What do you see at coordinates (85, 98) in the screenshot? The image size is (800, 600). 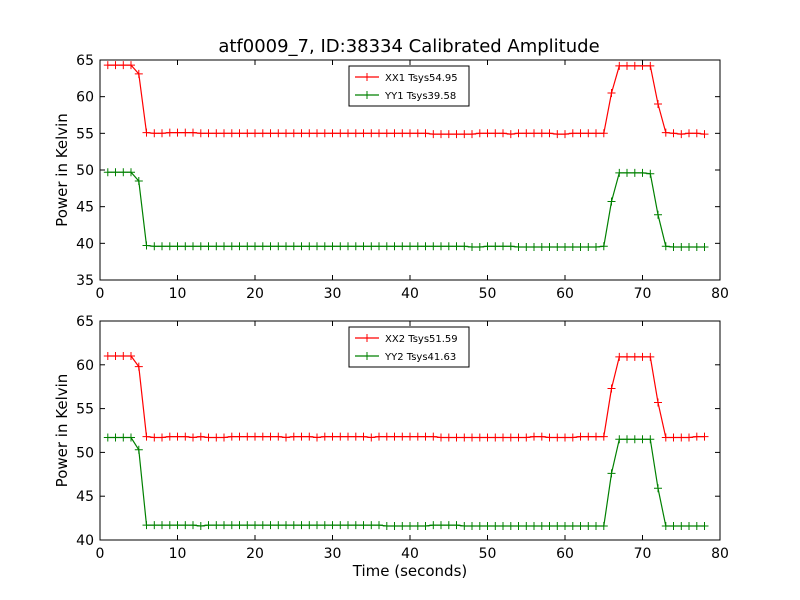 I see `y-tick-label: 60` at bounding box center [85, 98].